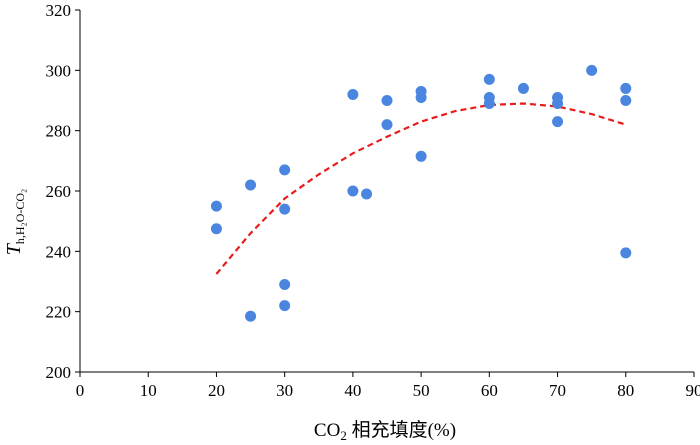  I want to click on x-tick-label: 40, so click(352, 390).